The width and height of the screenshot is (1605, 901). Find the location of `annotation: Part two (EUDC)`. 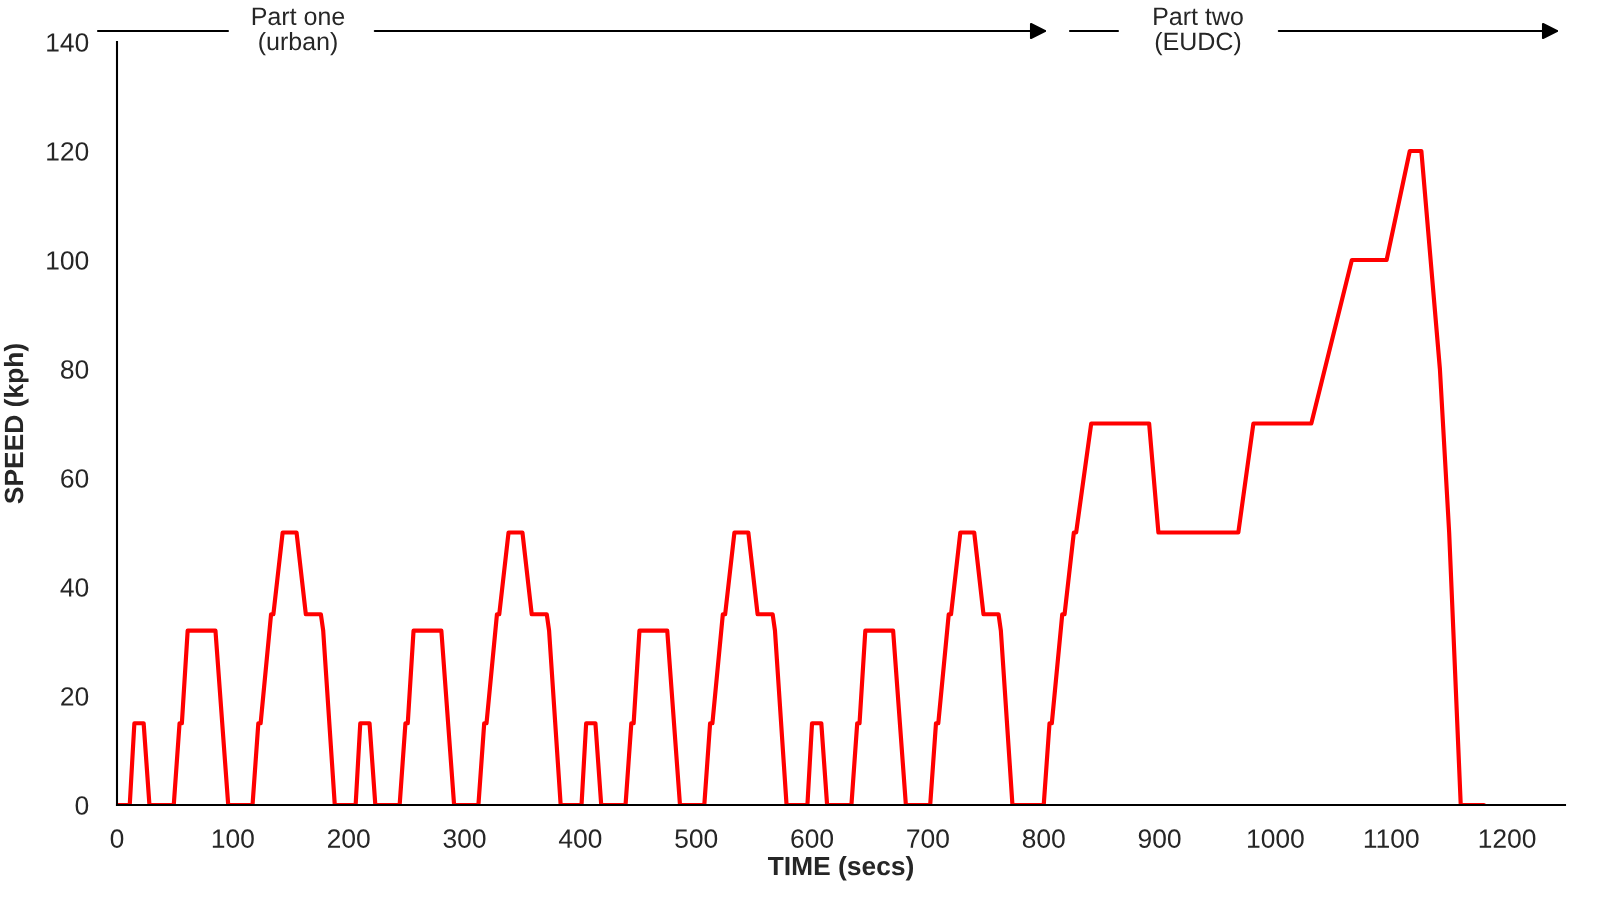

annotation: Part two (EUDC) is located at coordinates (1198, 31).